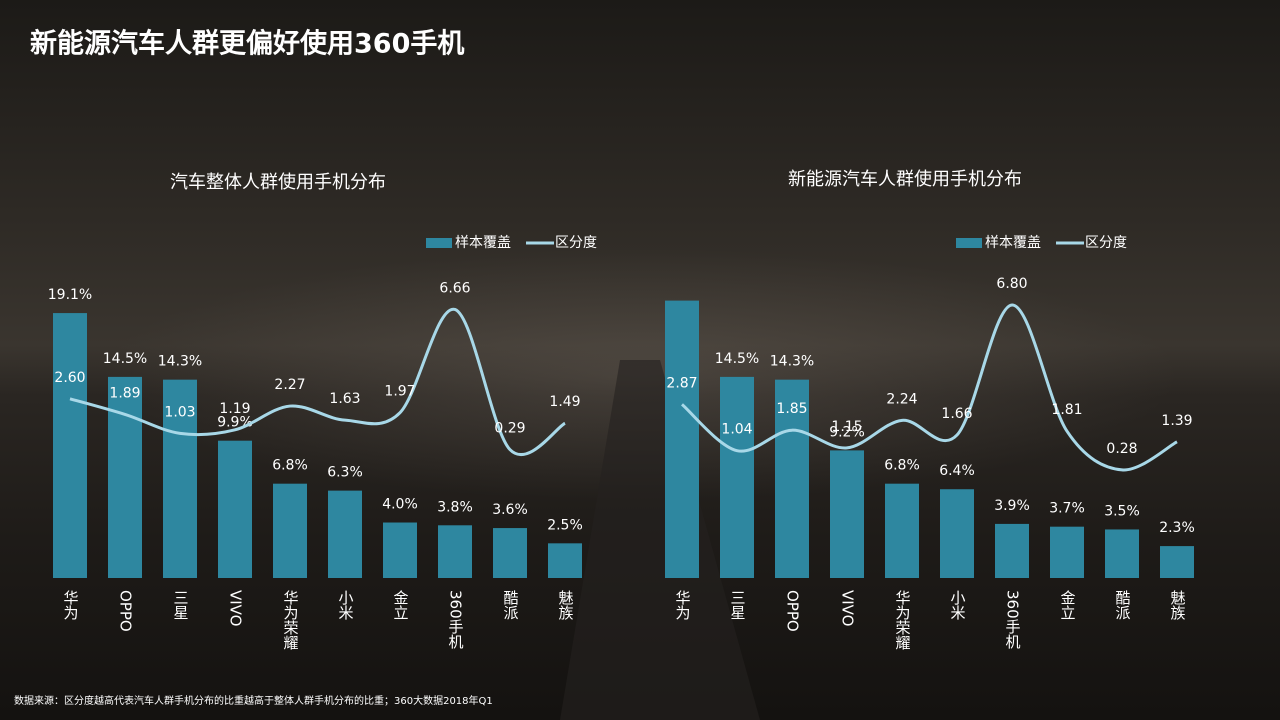 Image resolution: width=1280 pixels, height=720 pixels. I want to click on line-label: 1.49, so click(564, 402).